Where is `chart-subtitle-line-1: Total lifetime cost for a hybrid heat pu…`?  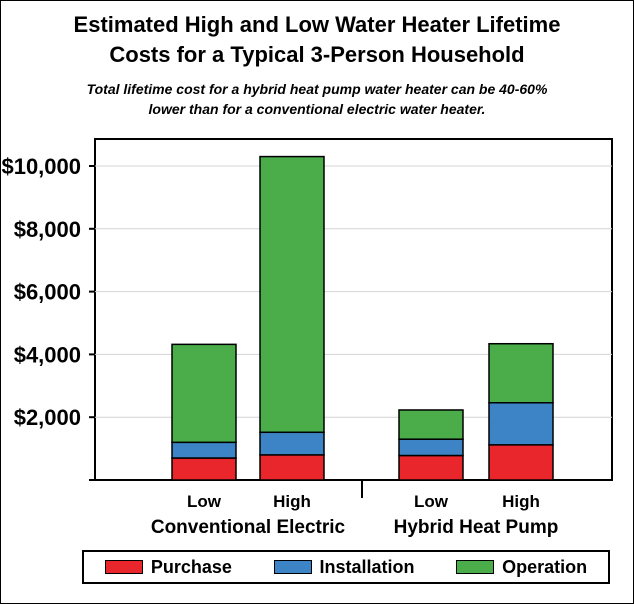
chart-subtitle-line-1: Total lifetime cost for a hybrid heat pu… is located at coordinates (317, 89).